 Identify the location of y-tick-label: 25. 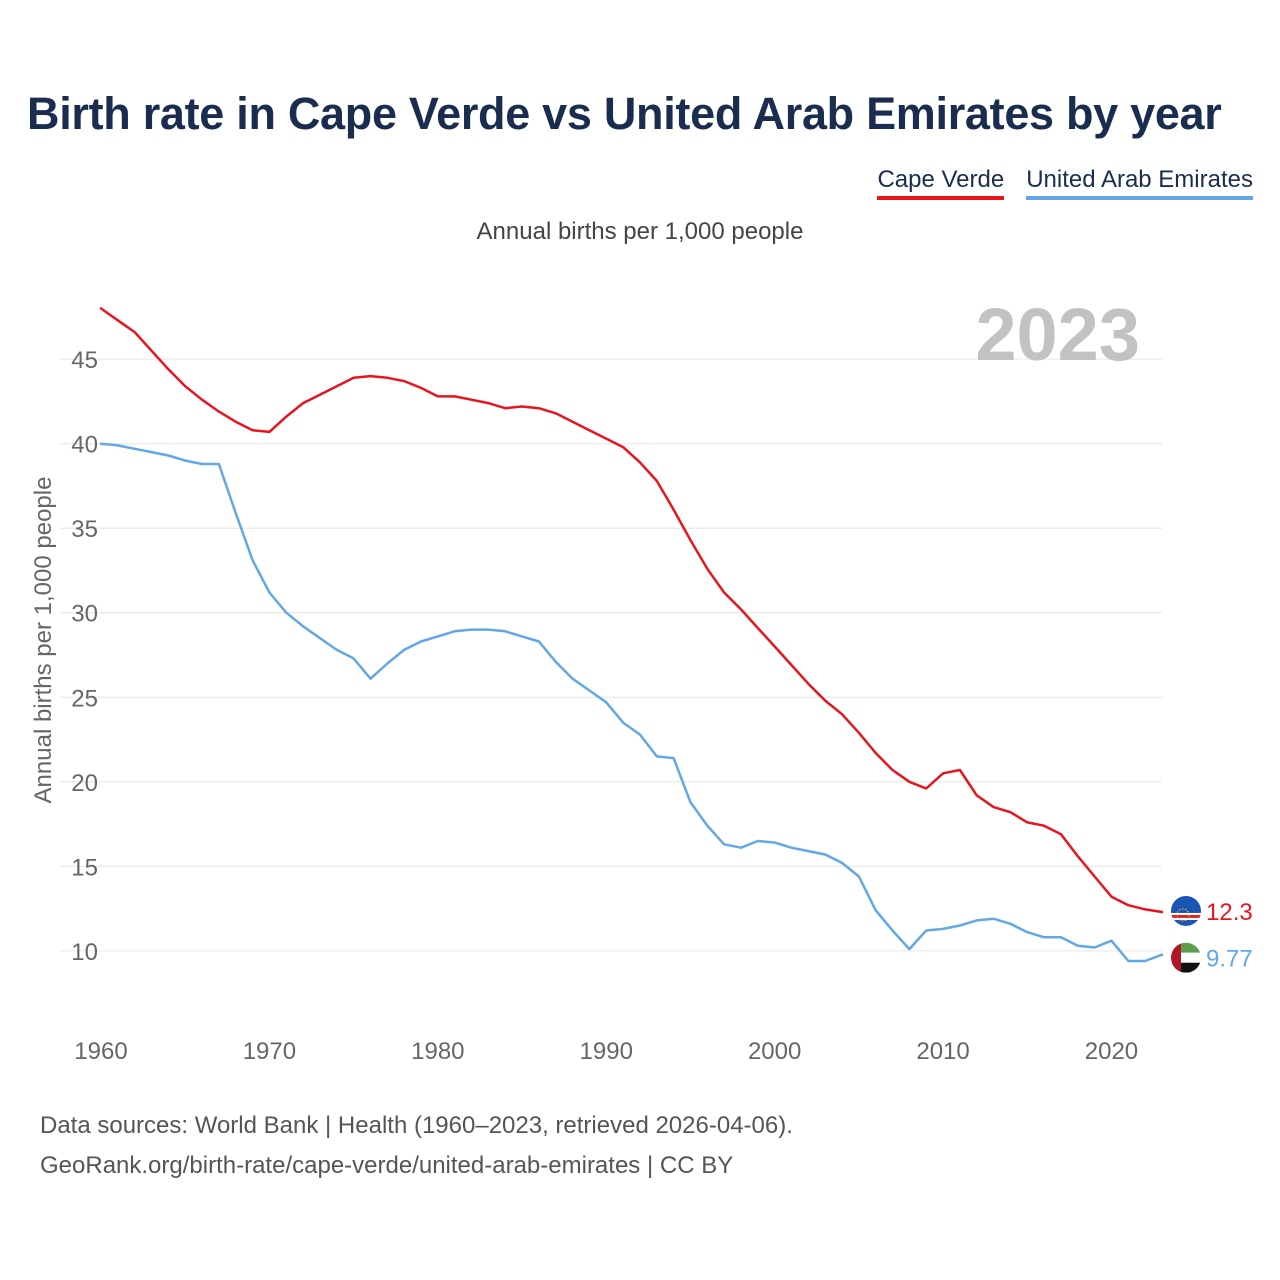
(84, 698).